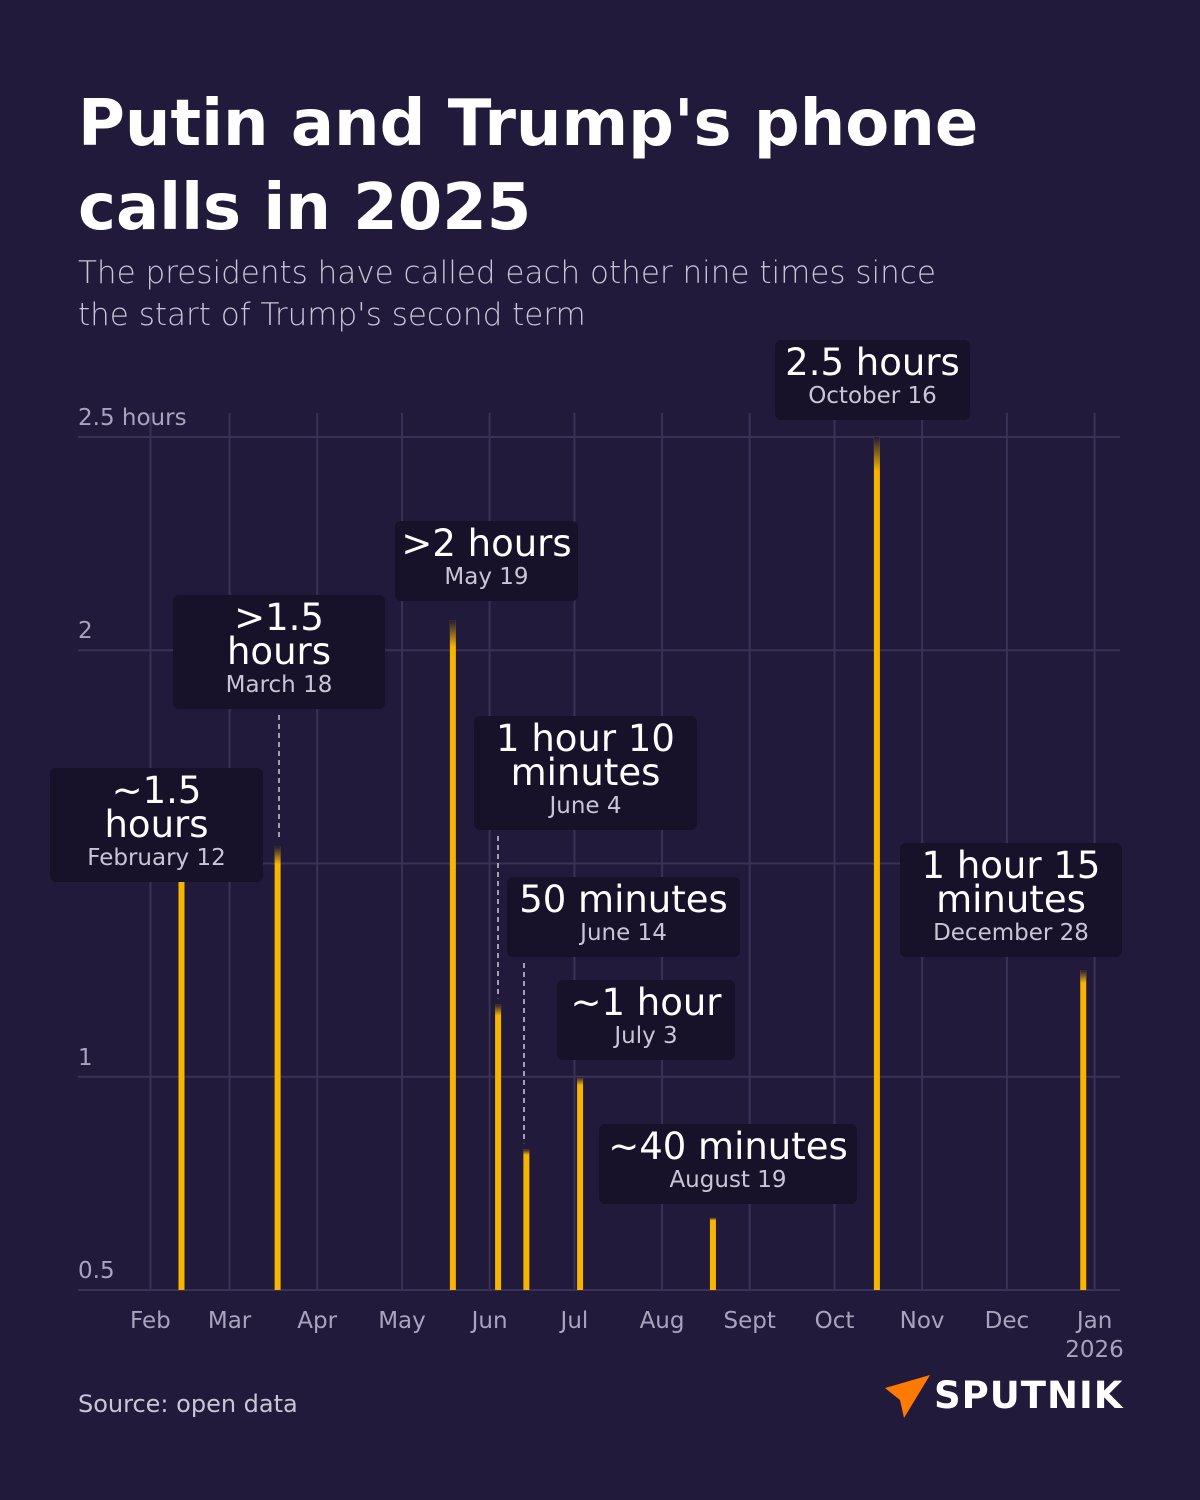 The width and height of the screenshot is (1200, 1500). What do you see at coordinates (96, 1271) in the screenshot?
I see `y-tick-label: 0.5` at bounding box center [96, 1271].